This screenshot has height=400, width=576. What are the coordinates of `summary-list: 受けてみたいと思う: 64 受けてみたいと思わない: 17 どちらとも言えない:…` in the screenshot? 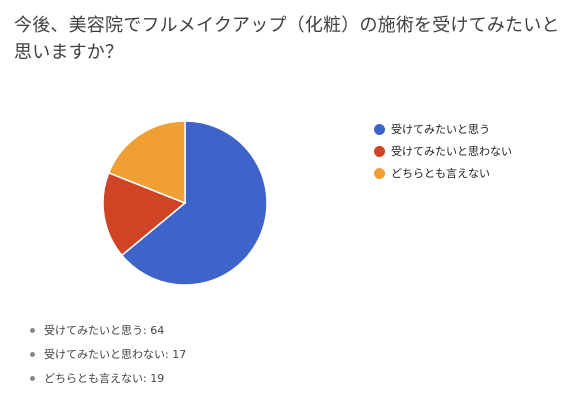 It's located at (108, 354).